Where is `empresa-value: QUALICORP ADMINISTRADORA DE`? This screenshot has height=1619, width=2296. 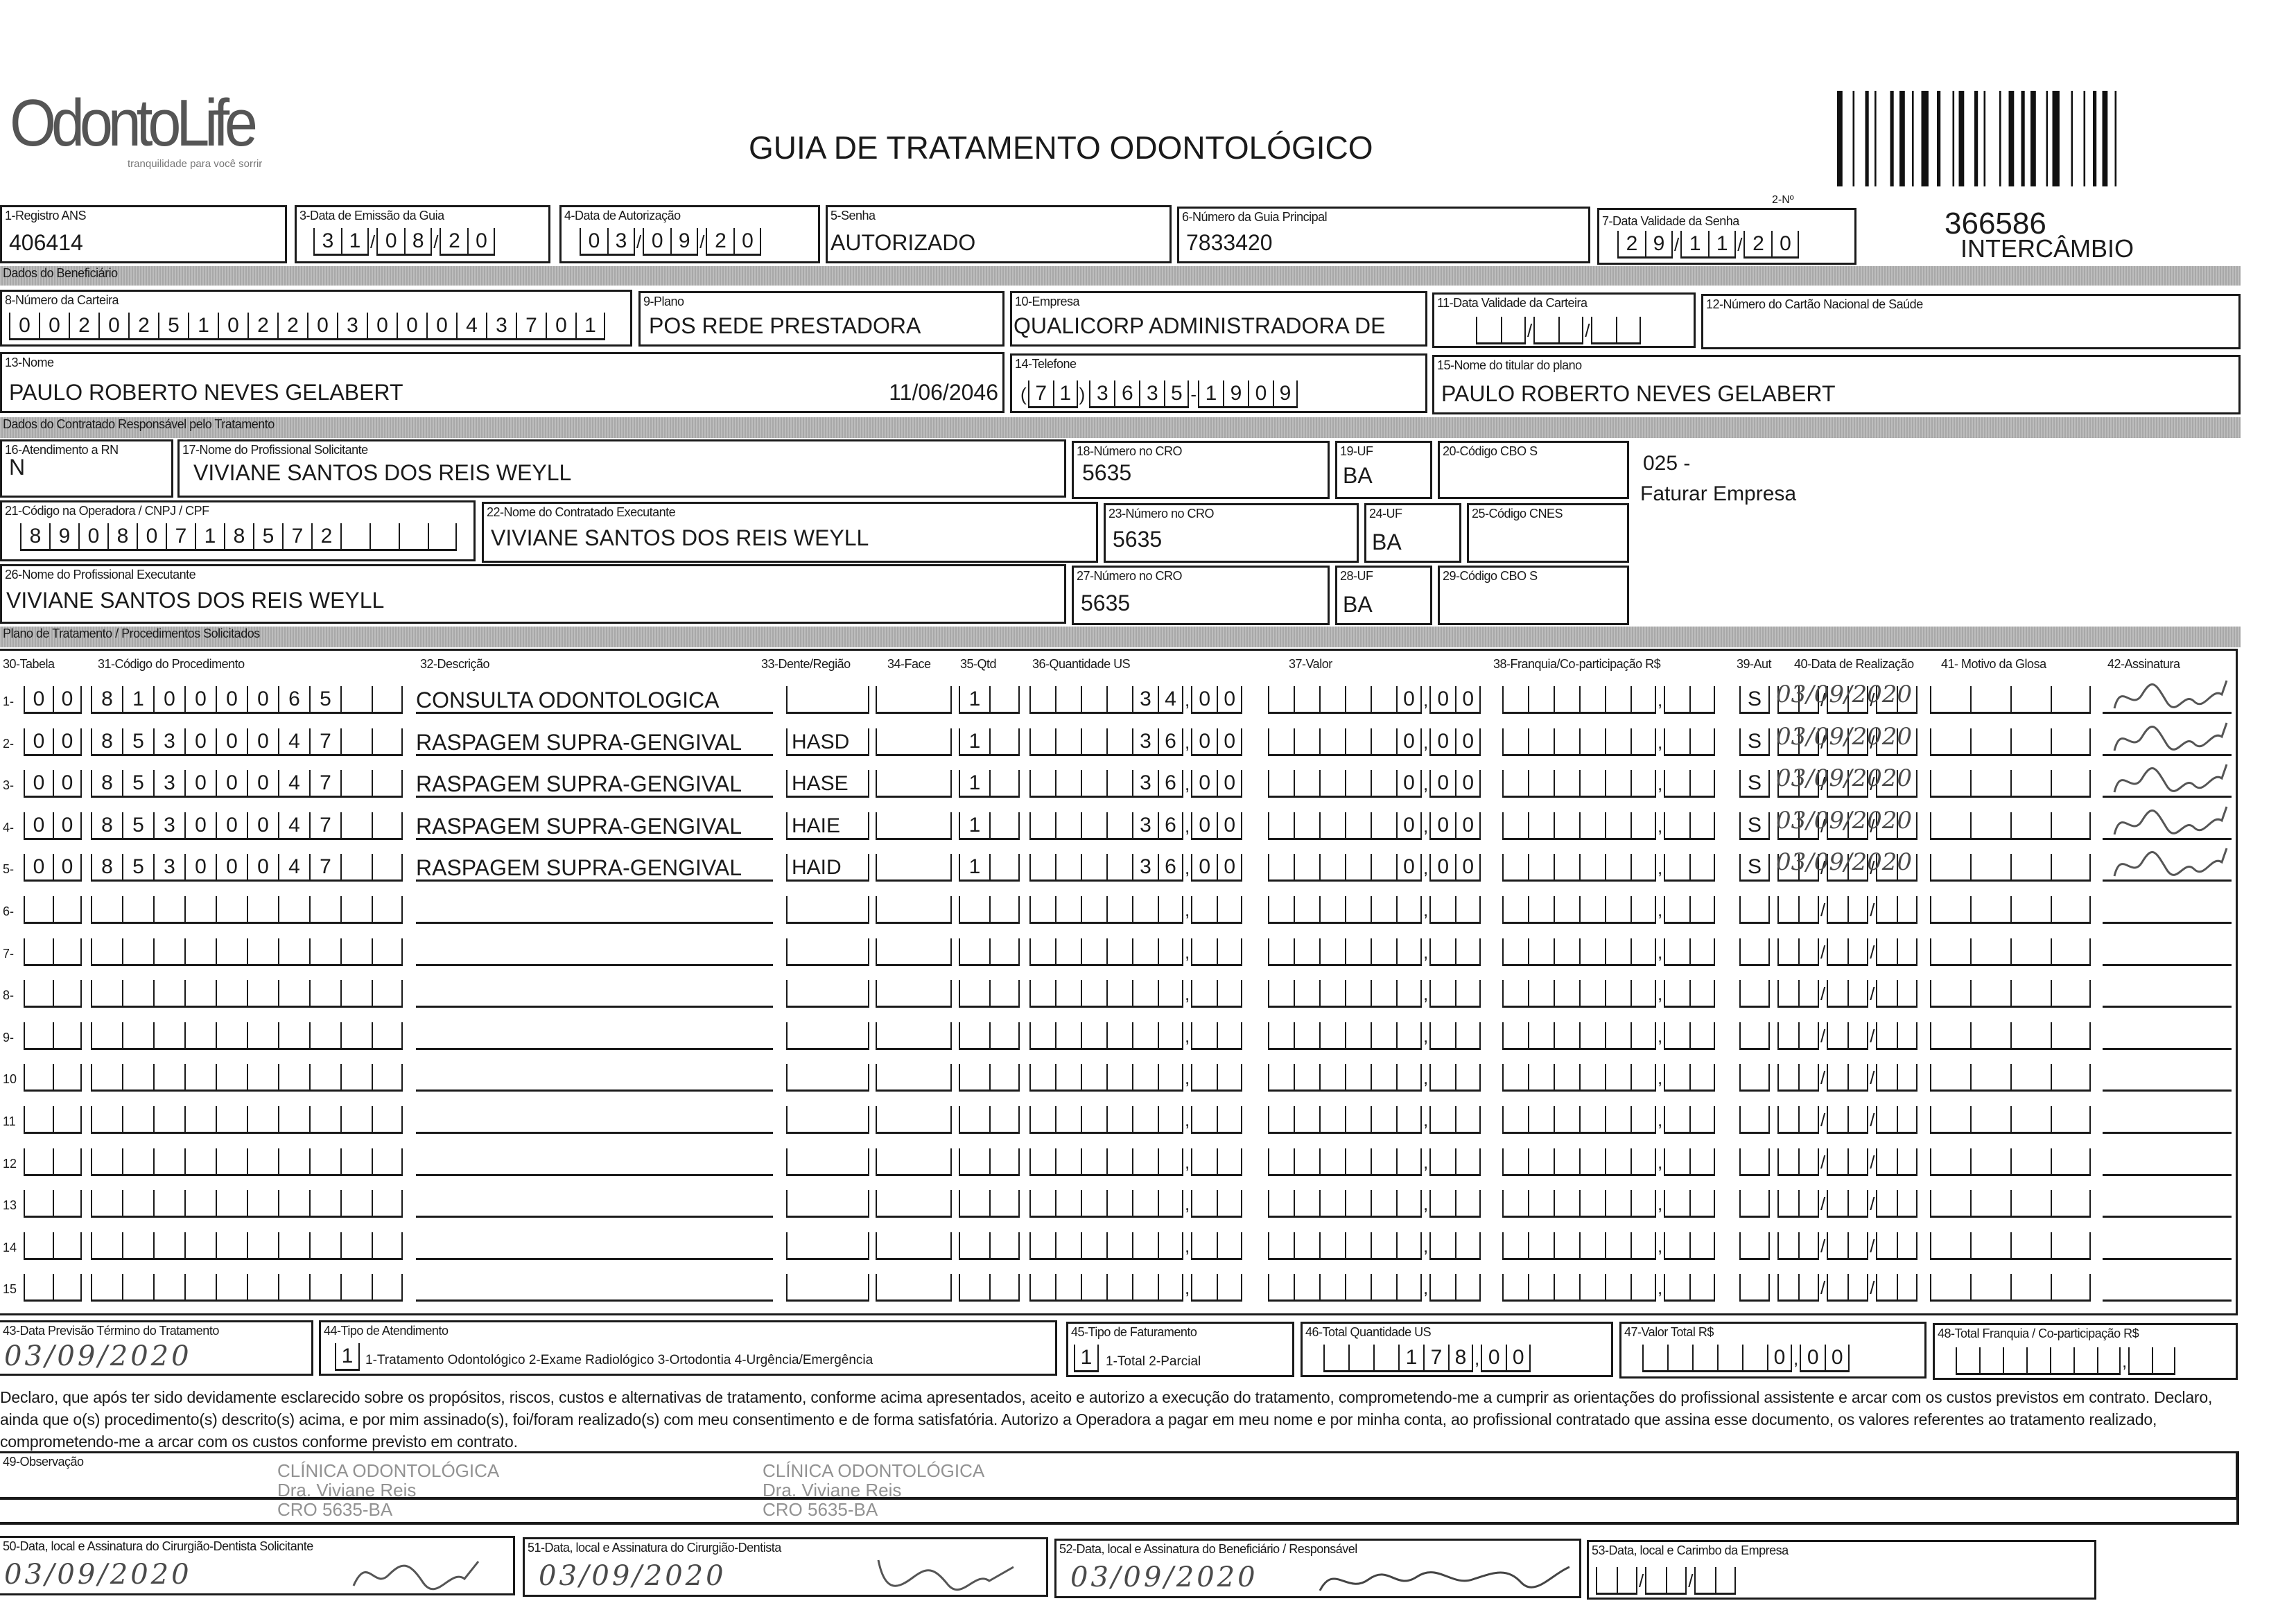 empresa-value: QUALICORP ADMINISTRADORA DE is located at coordinates (1200, 325).